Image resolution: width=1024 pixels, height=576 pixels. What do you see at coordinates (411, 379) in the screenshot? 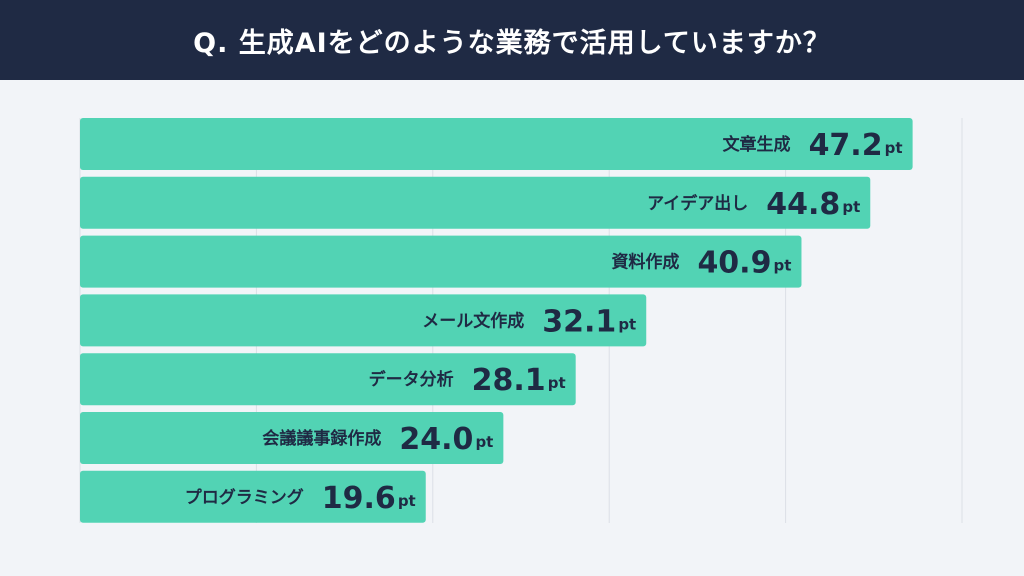
I see `category-label: データ分析` at bounding box center [411, 379].